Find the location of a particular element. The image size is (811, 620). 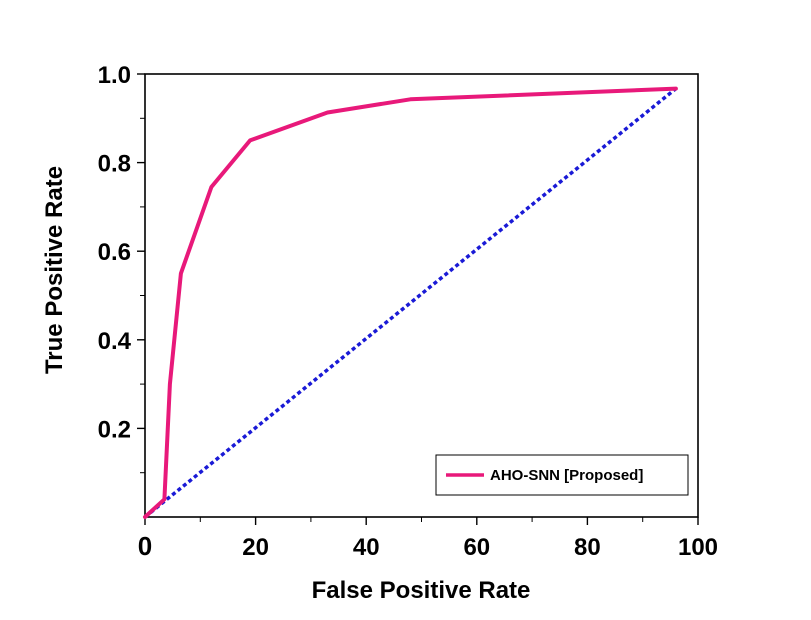

y-axis-ticks: 0.2 0.4 0.6 0.8 1.0 is located at coordinates (121, 268).